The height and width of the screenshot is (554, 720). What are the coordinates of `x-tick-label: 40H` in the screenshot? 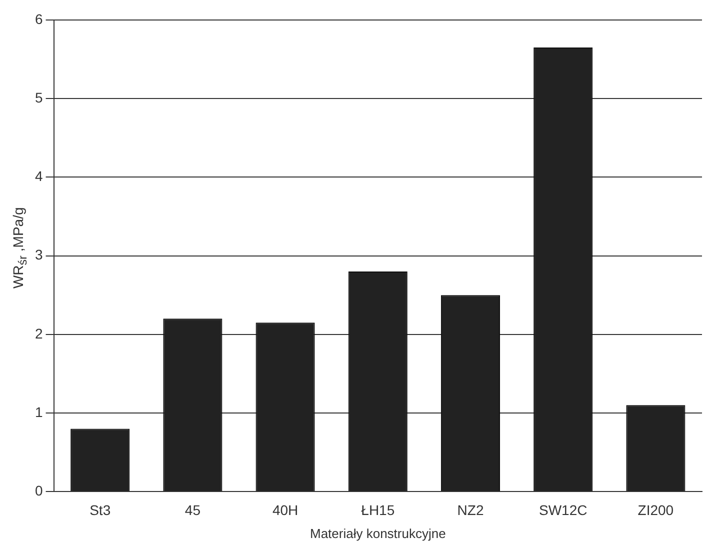 It's located at (285, 510).